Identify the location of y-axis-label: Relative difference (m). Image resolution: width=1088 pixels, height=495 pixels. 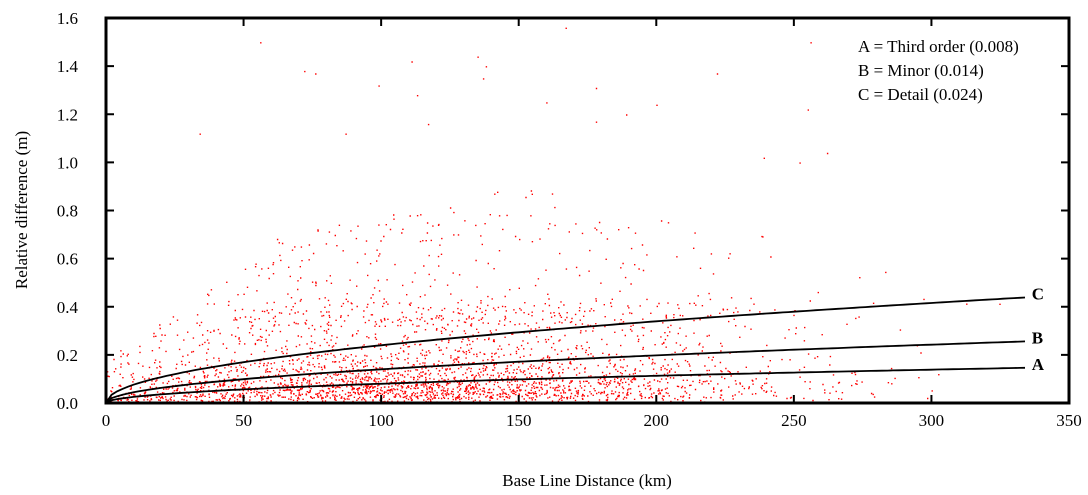
(21, 210).